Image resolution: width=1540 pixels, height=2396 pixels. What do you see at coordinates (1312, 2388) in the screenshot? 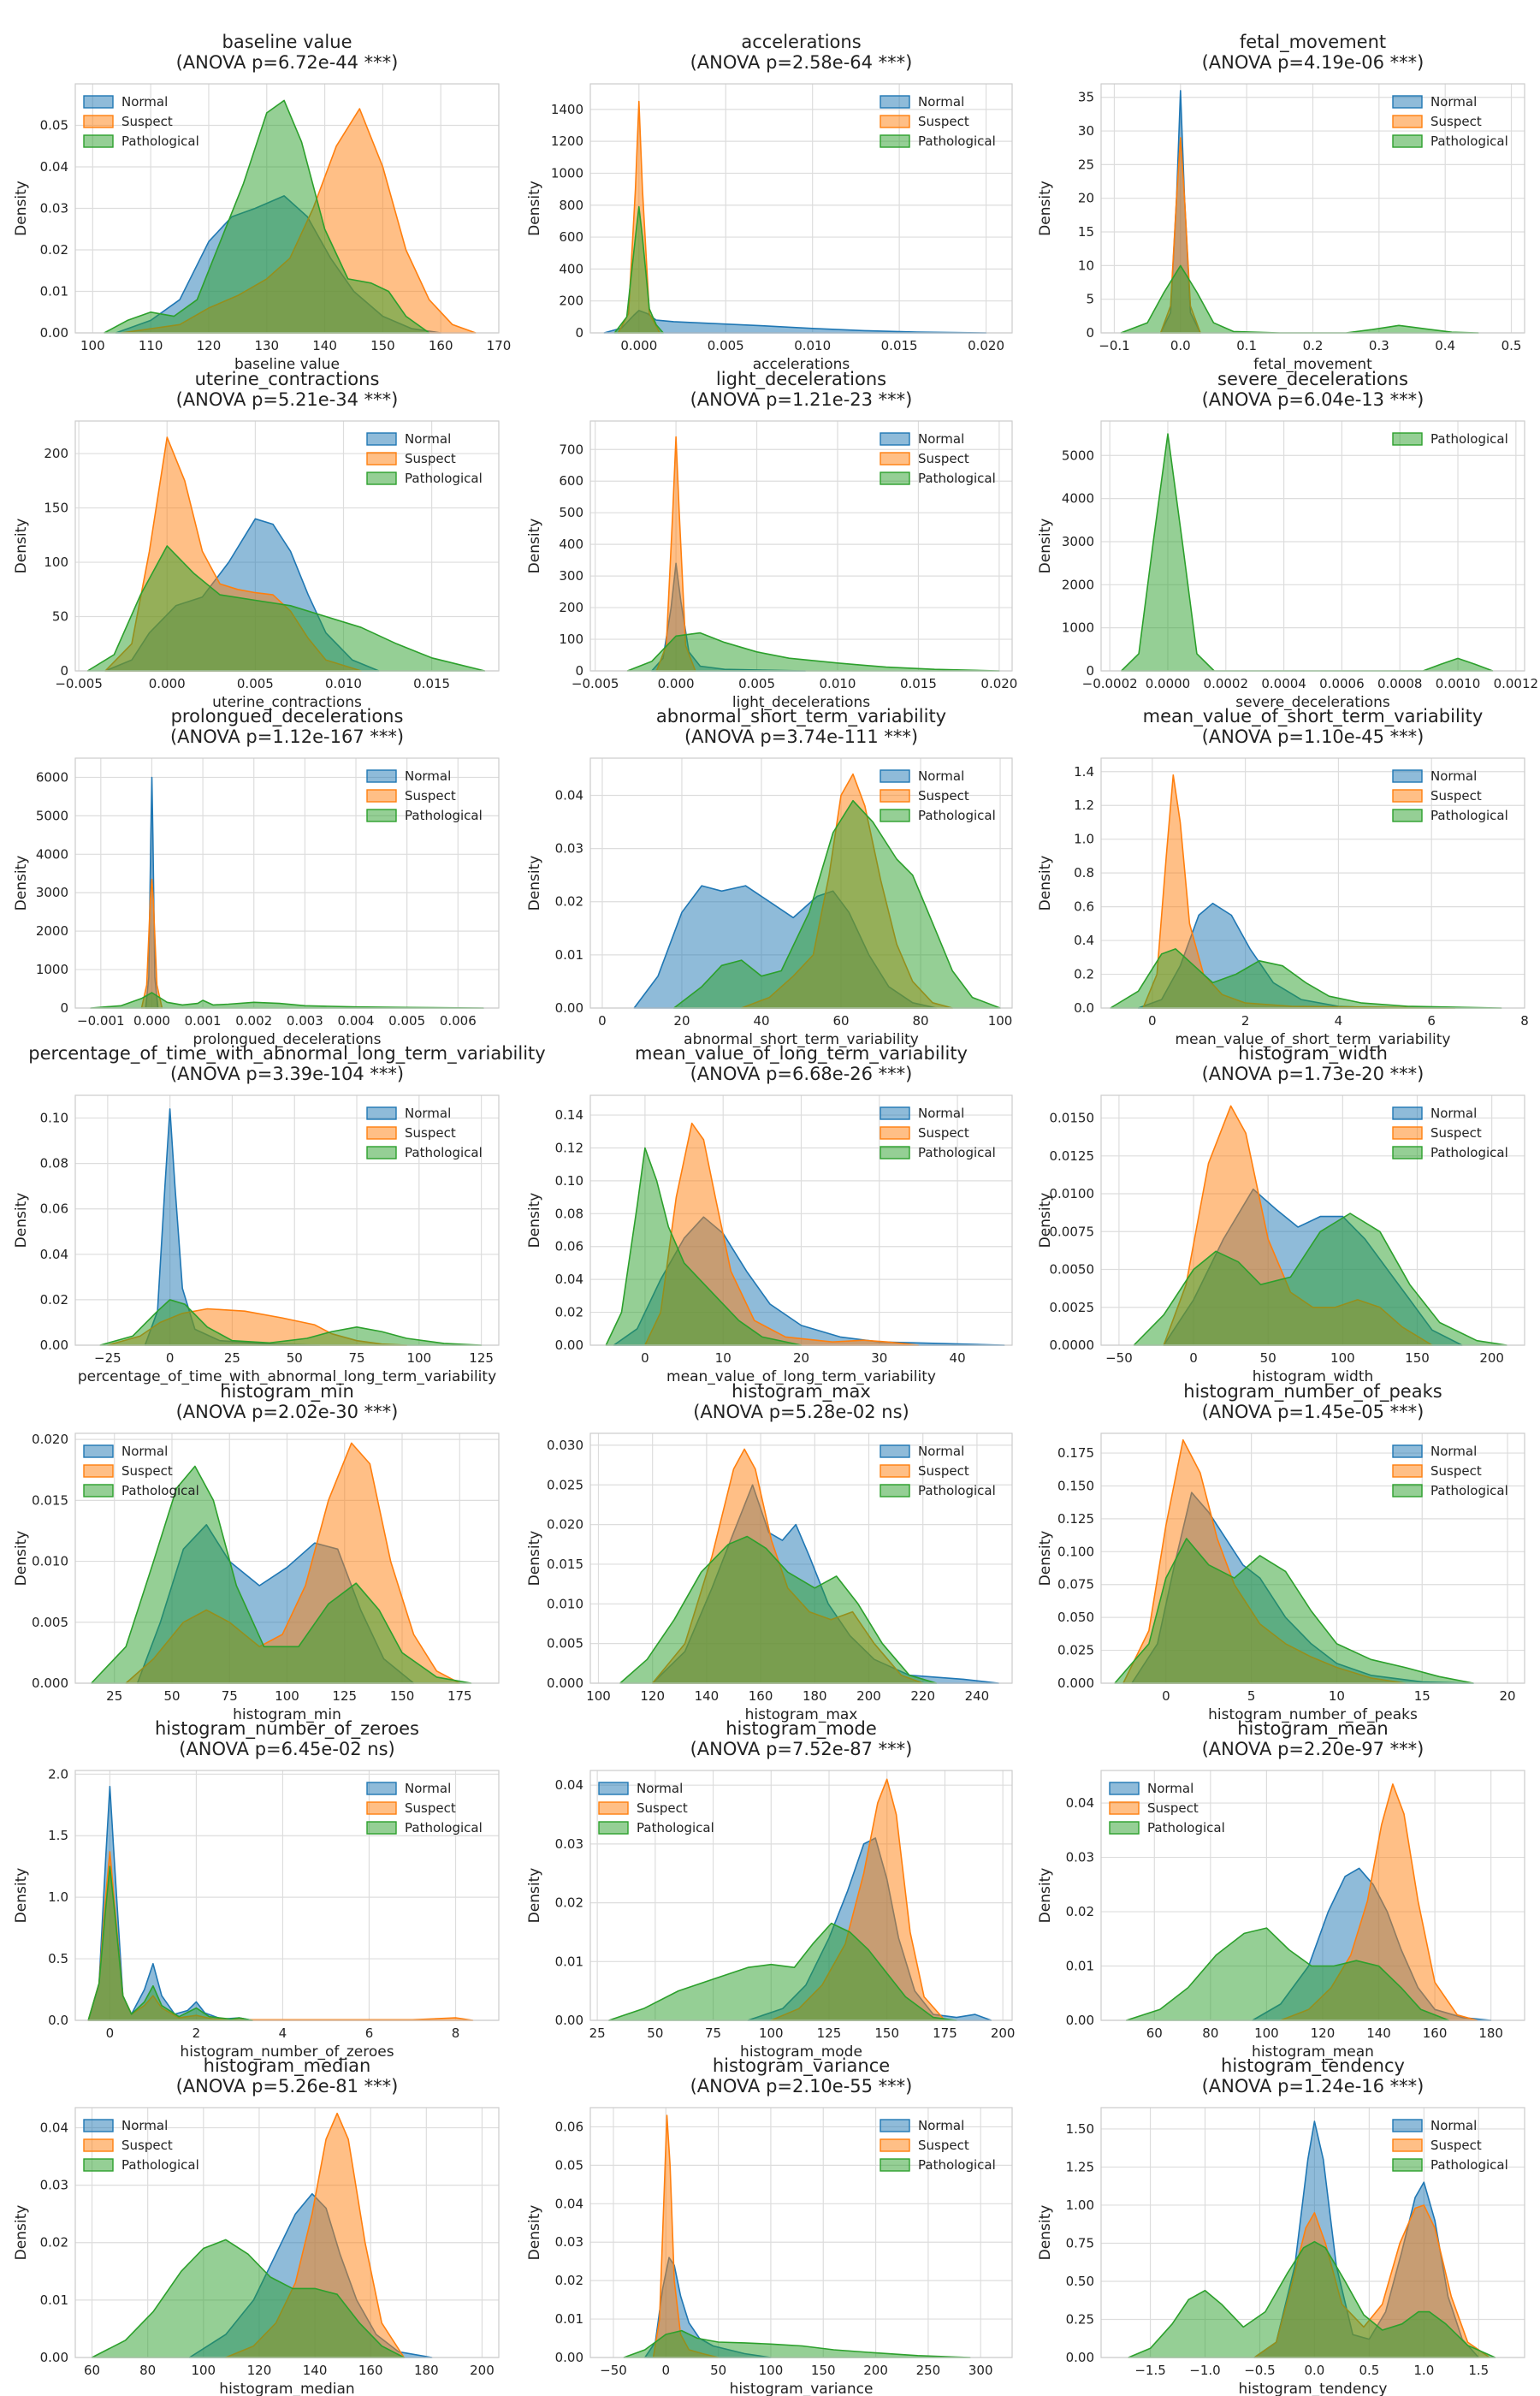
I see `x-axis-label: histogram_tendency` at bounding box center [1312, 2388].